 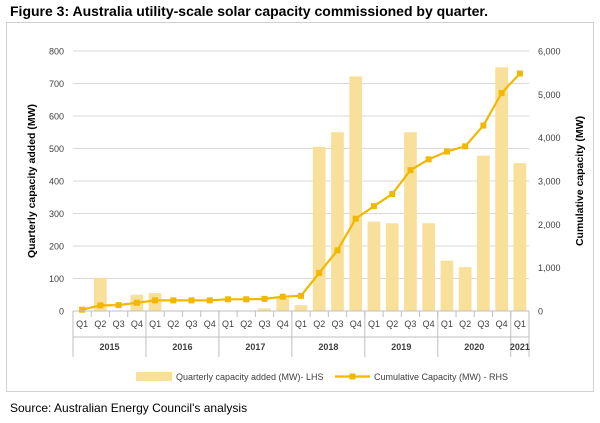 I want to click on year-label: 2021, so click(x=520, y=347).